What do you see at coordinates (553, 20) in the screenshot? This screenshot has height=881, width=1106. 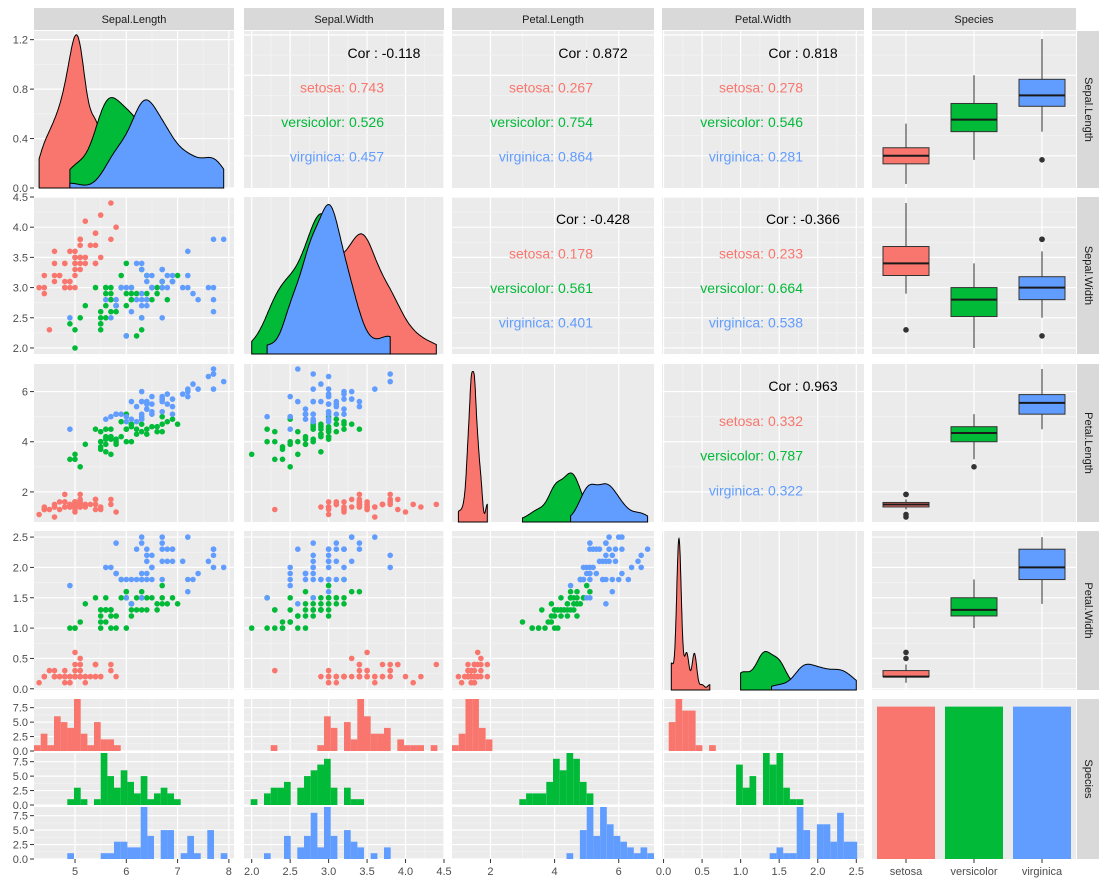 I see `top-strip-label: Petal.Length` at bounding box center [553, 20].